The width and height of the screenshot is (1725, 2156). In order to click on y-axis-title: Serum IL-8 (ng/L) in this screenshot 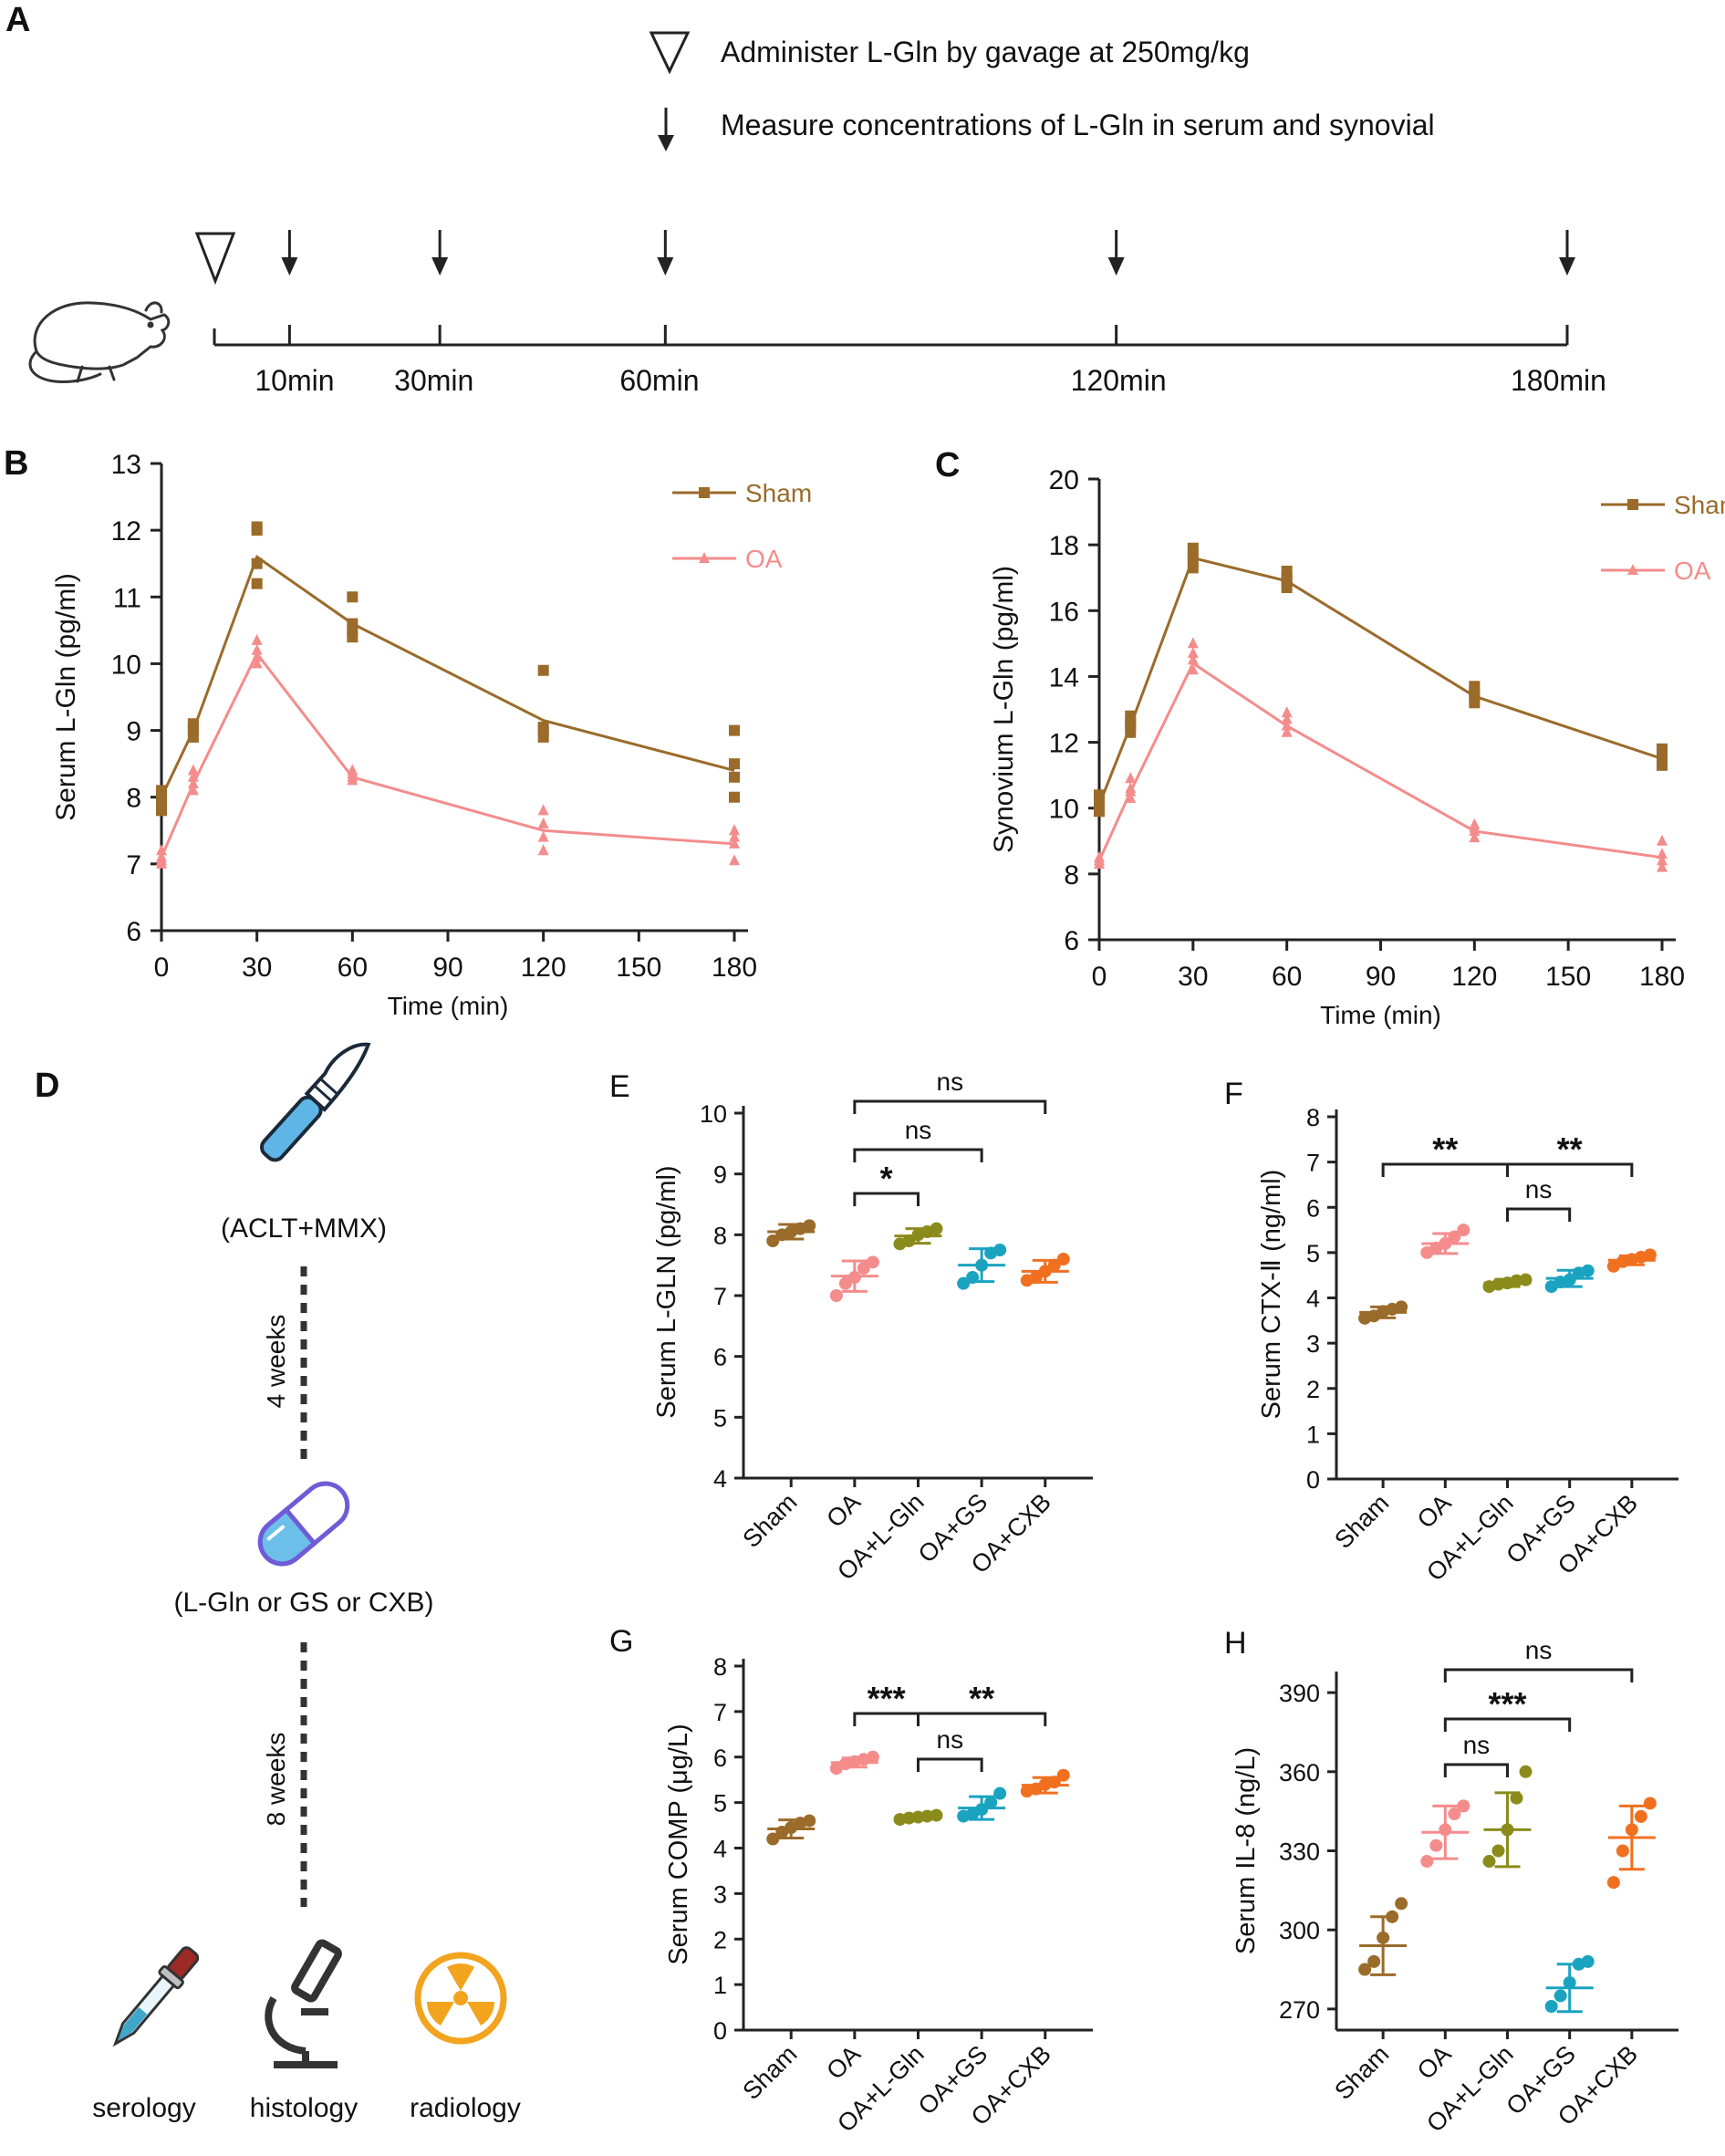, I will do `click(1246, 1851)`.